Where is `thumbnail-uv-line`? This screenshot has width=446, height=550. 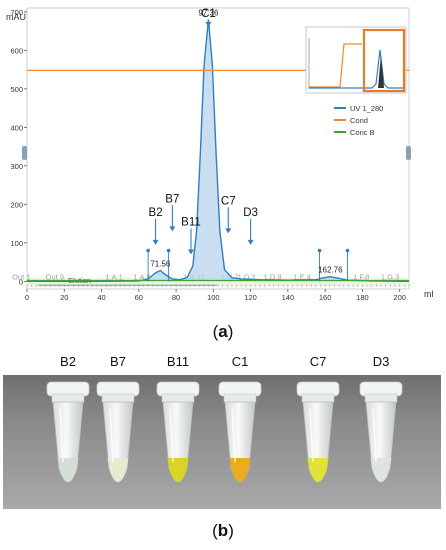
thumbnail-uv-line is located at coordinates (356, 69).